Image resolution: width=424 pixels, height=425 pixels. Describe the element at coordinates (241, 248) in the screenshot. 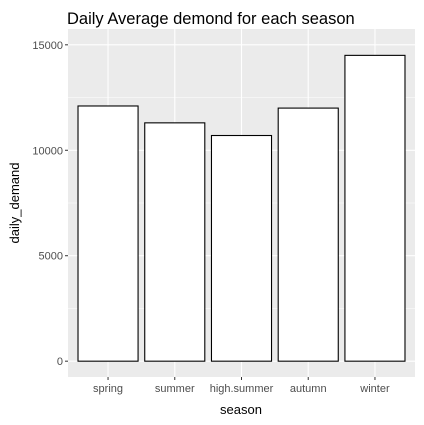

I see `bar-high-summer` at that location.